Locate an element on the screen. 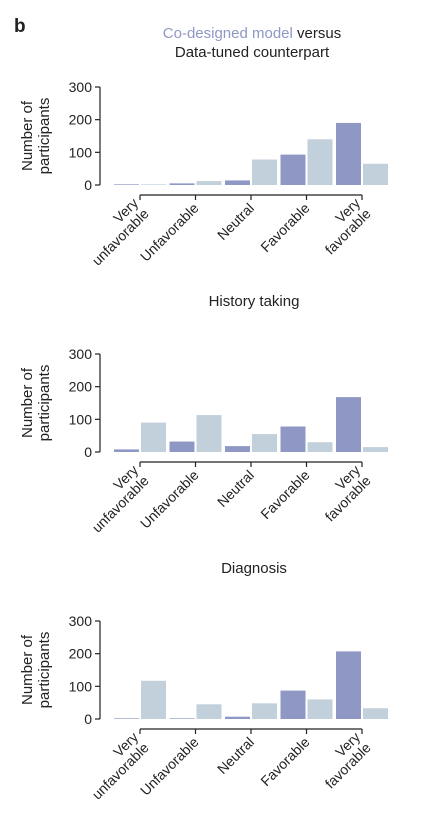  legend-joiner: versus is located at coordinates (319, 33).